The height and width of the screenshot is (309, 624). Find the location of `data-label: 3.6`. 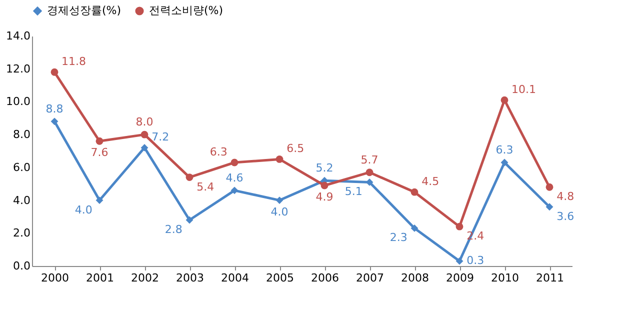

data-label: 3.6 is located at coordinates (565, 216).